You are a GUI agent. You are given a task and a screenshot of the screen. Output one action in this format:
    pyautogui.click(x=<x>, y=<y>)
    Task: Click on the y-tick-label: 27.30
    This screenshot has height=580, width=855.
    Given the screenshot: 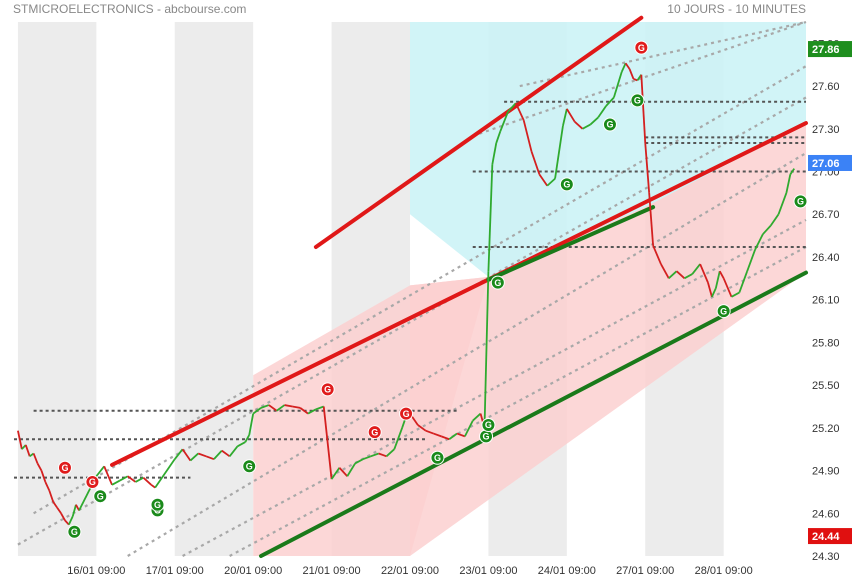 What is the action you would take?
    pyautogui.click(x=826, y=130)
    